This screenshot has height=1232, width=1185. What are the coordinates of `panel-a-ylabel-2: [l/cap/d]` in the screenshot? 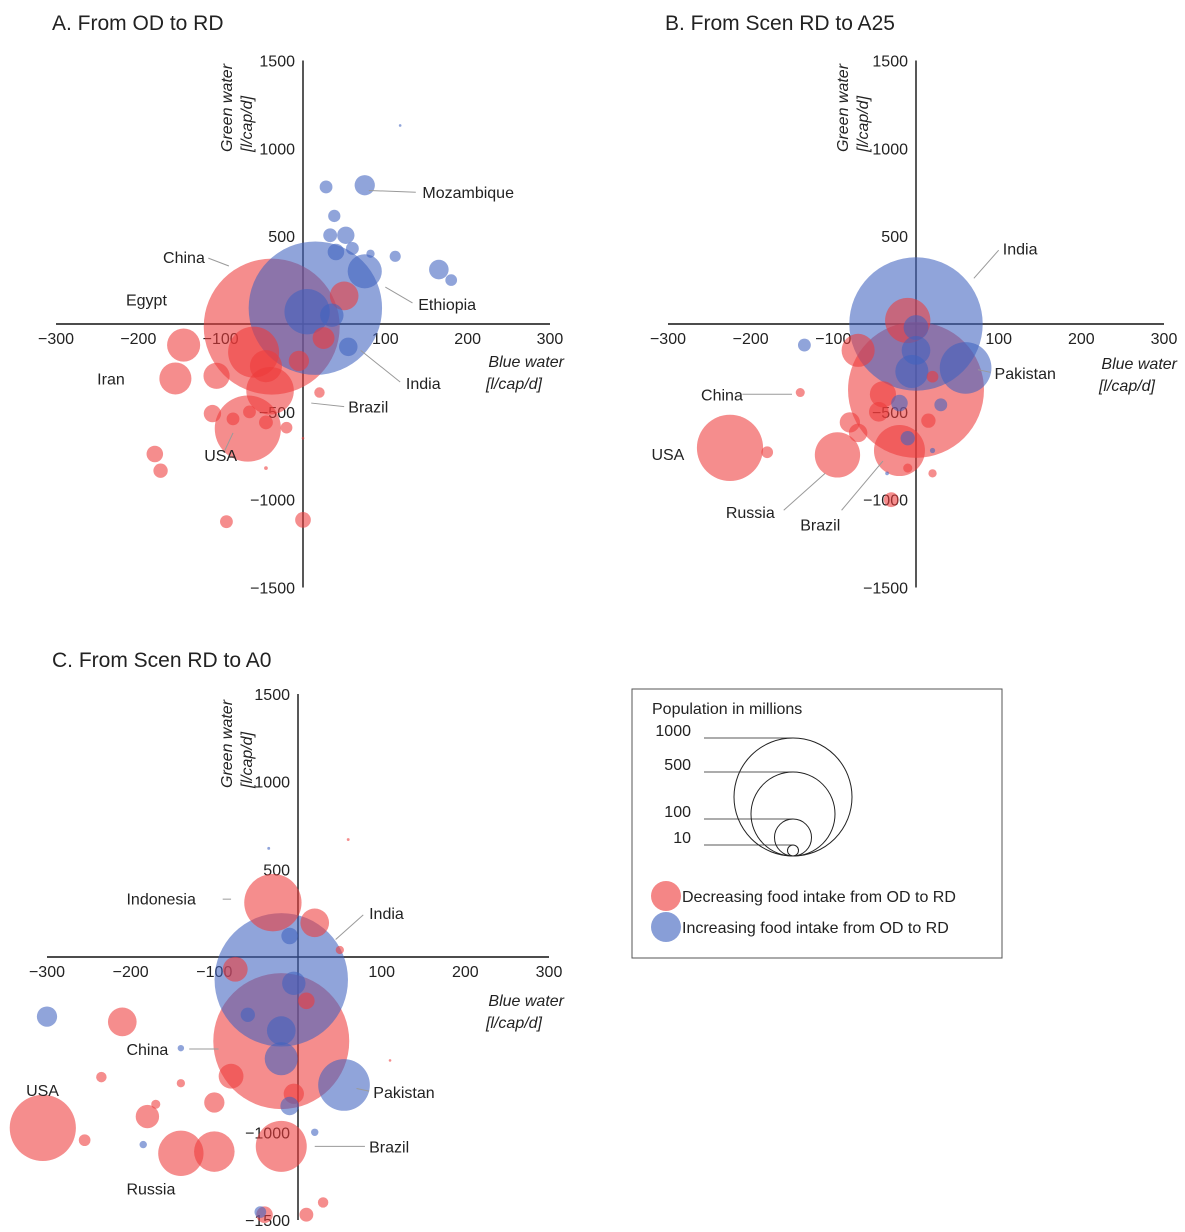 It's located at (247, 124).